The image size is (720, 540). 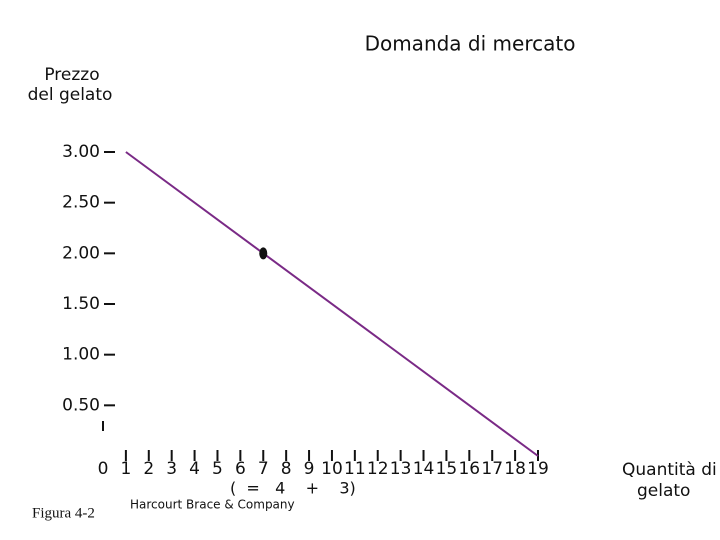 What do you see at coordinates (81, 253) in the screenshot?
I see `y-tick-label: 2.00` at bounding box center [81, 253].